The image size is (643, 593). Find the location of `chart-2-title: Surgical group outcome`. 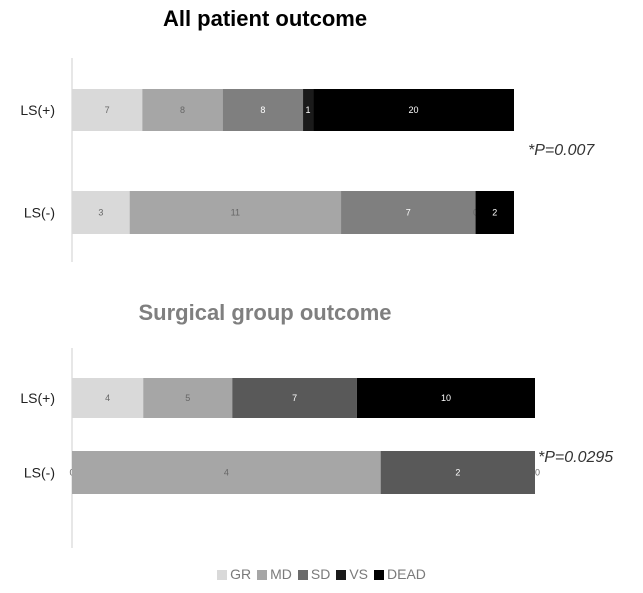

chart-2-title: Surgical group outcome is located at coordinates (264, 312).